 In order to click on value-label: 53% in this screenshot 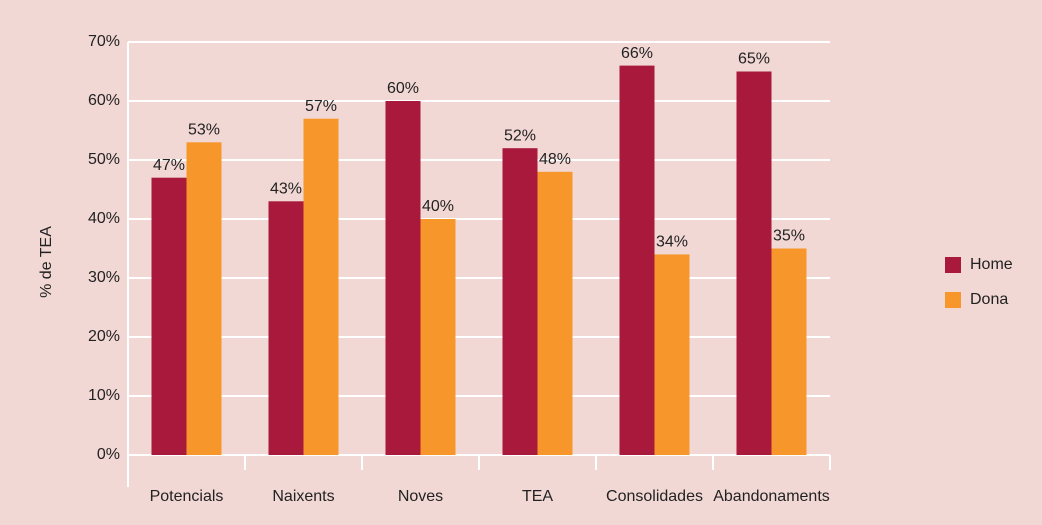, I will do `click(204, 130)`.